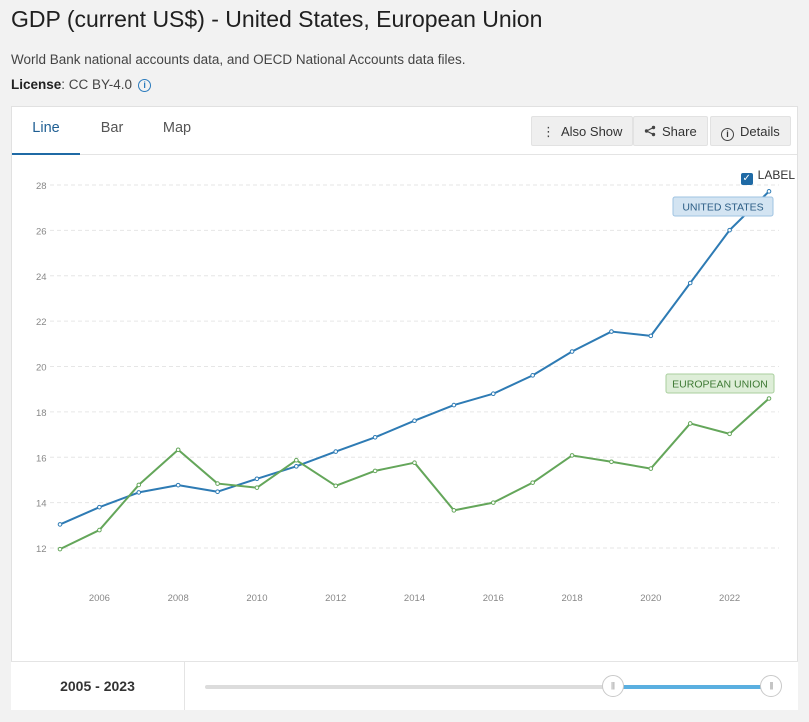 This screenshot has height=722, width=809. What do you see at coordinates (414, 598) in the screenshot?
I see `x-tick-label-2014: 2014` at bounding box center [414, 598].